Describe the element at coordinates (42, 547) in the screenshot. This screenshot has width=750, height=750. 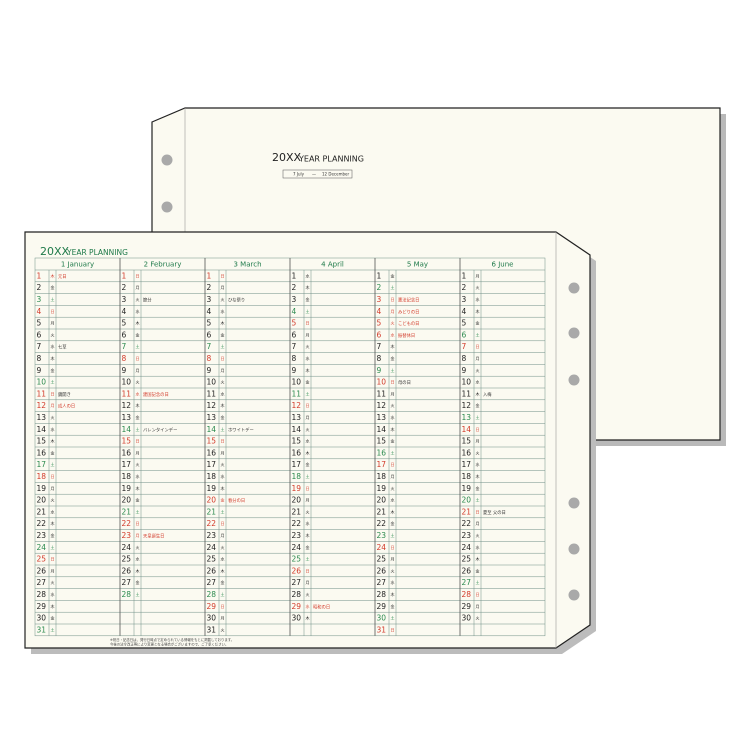
I see `day-number: 24` at that location.